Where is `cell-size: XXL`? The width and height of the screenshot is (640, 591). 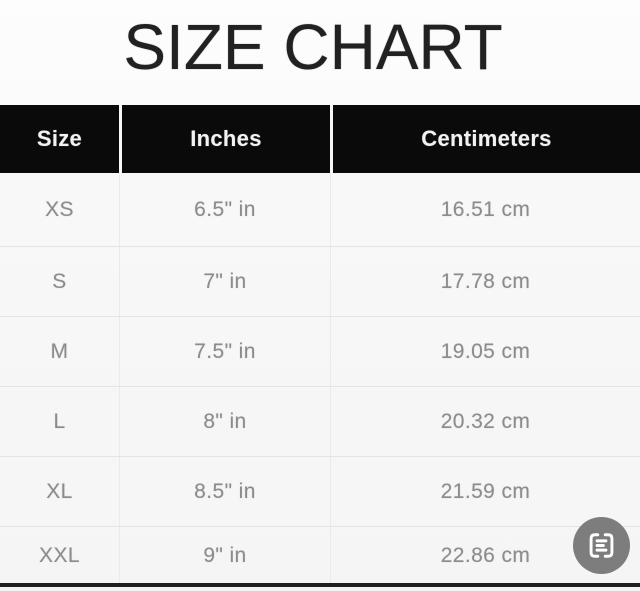 cell-size: XXL is located at coordinates (59, 555).